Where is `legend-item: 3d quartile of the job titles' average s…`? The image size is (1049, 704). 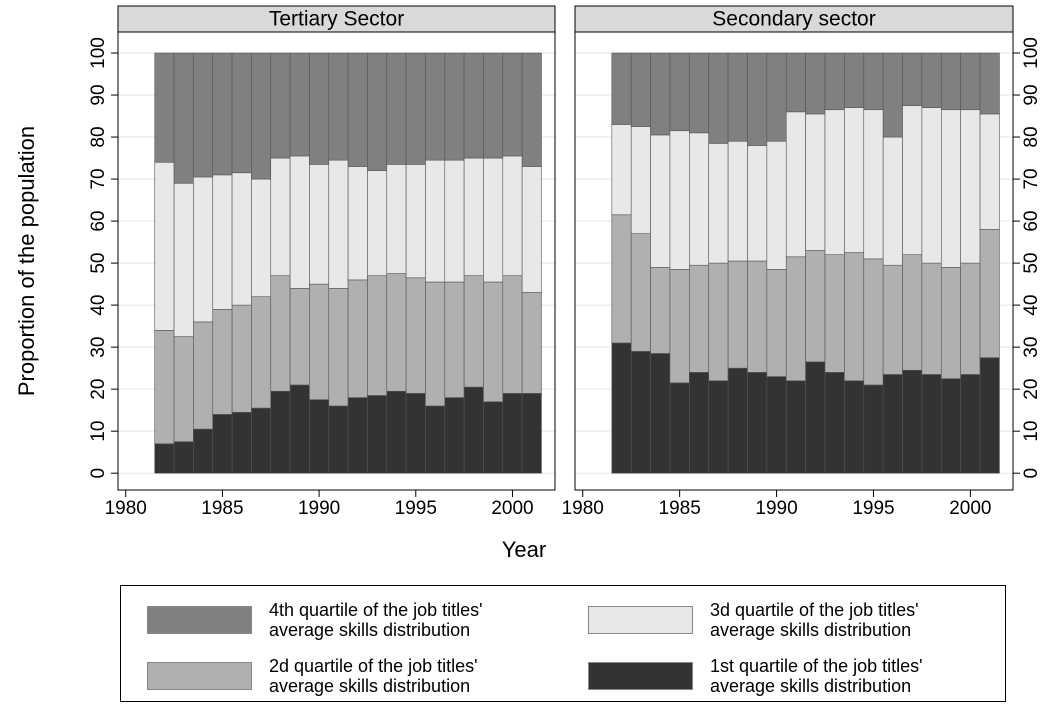 legend-item: 3d quartile of the job titles' average s… is located at coordinates (753, 620).